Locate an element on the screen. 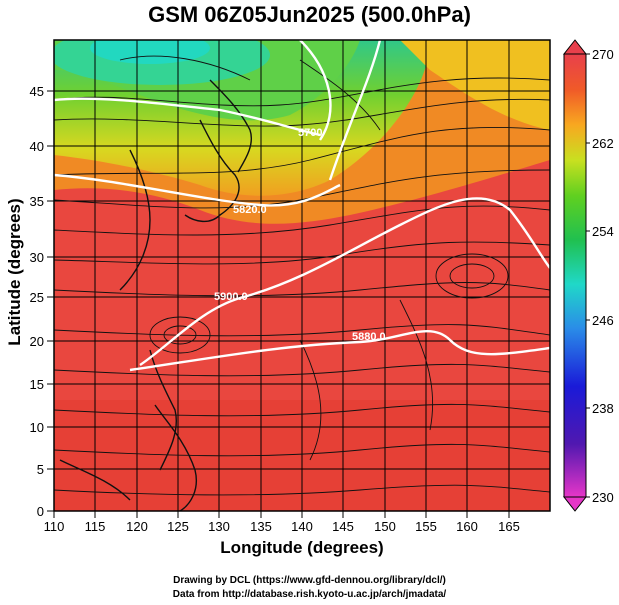  contour-labels: 5900.0 5880.0 5820.0 5700 is located at coordinates (300, 235).